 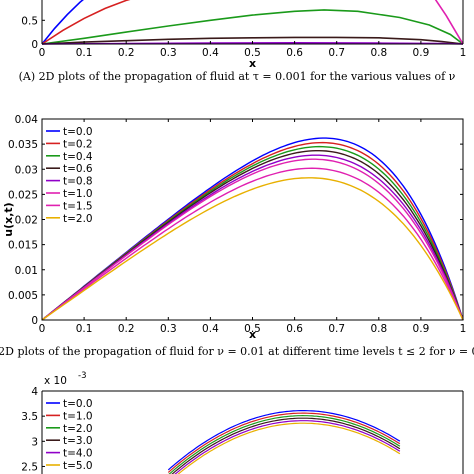 What do you see at coordinates (78, 466) in the screenshot?
I see `panel-c-legend-label: t=5.0` at bounding box center [78, 466].